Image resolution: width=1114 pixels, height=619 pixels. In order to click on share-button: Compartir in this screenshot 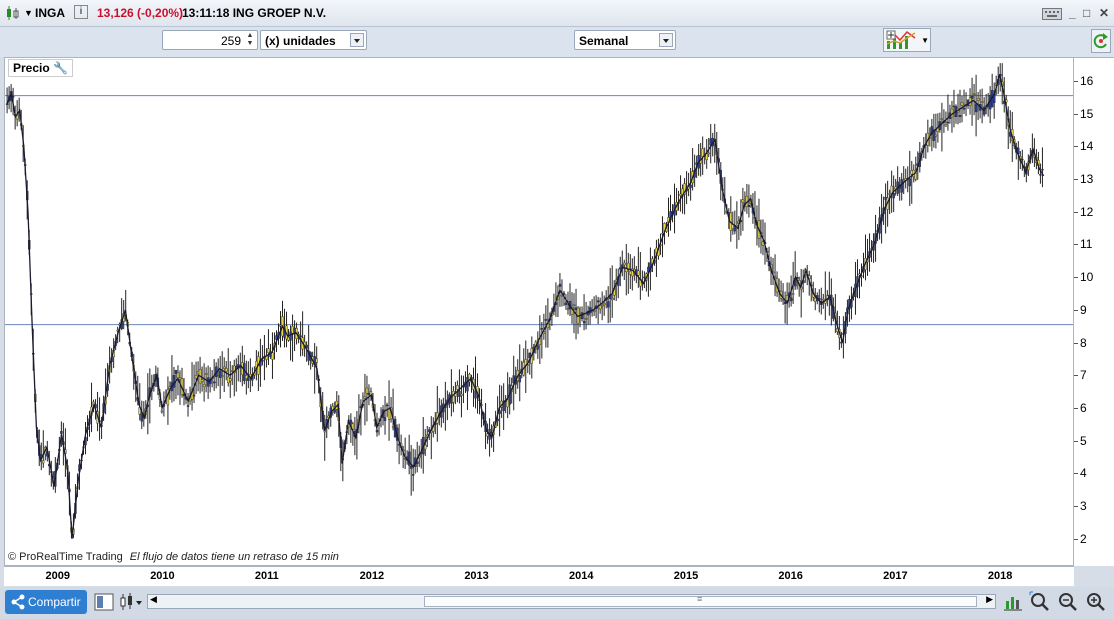, I will do `click(46, 602)`.